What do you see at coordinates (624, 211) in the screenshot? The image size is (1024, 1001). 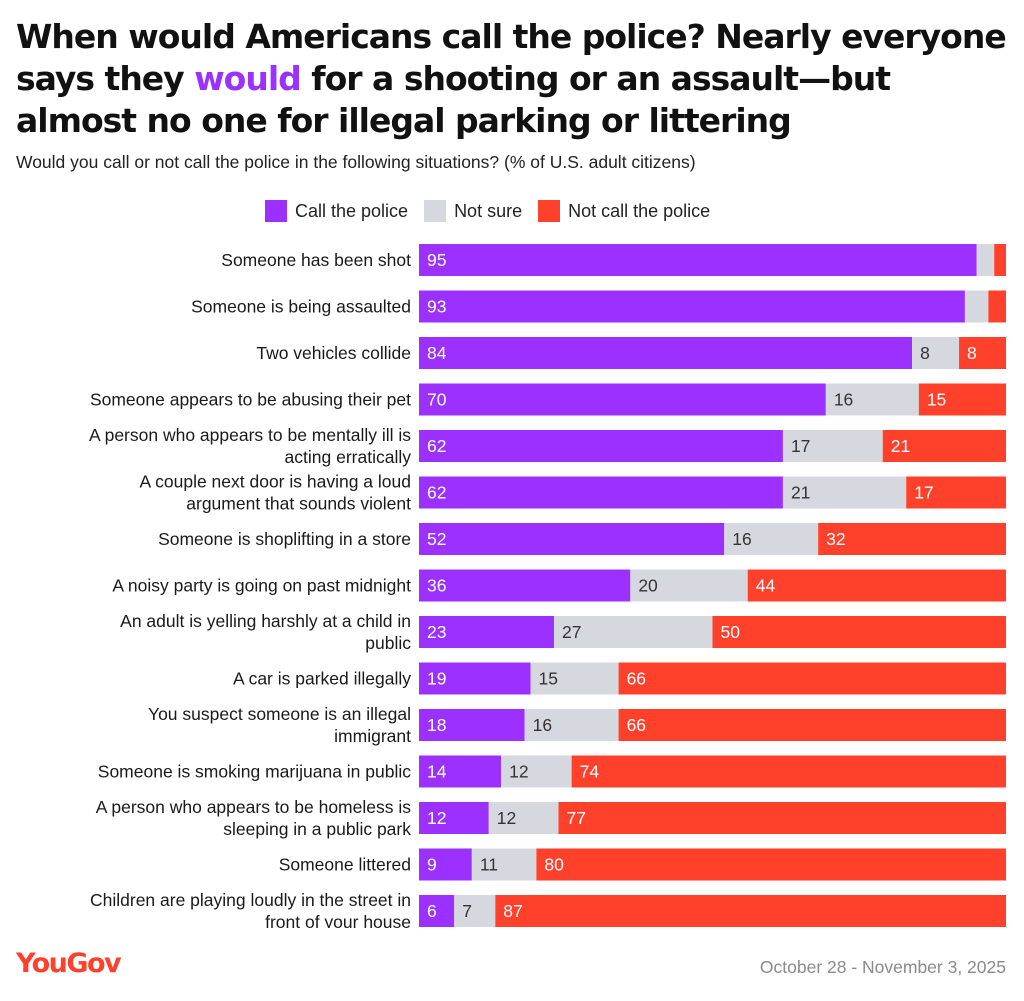 I see `legend-item-not-call: Not call the police` at bounding box center [624, 211].